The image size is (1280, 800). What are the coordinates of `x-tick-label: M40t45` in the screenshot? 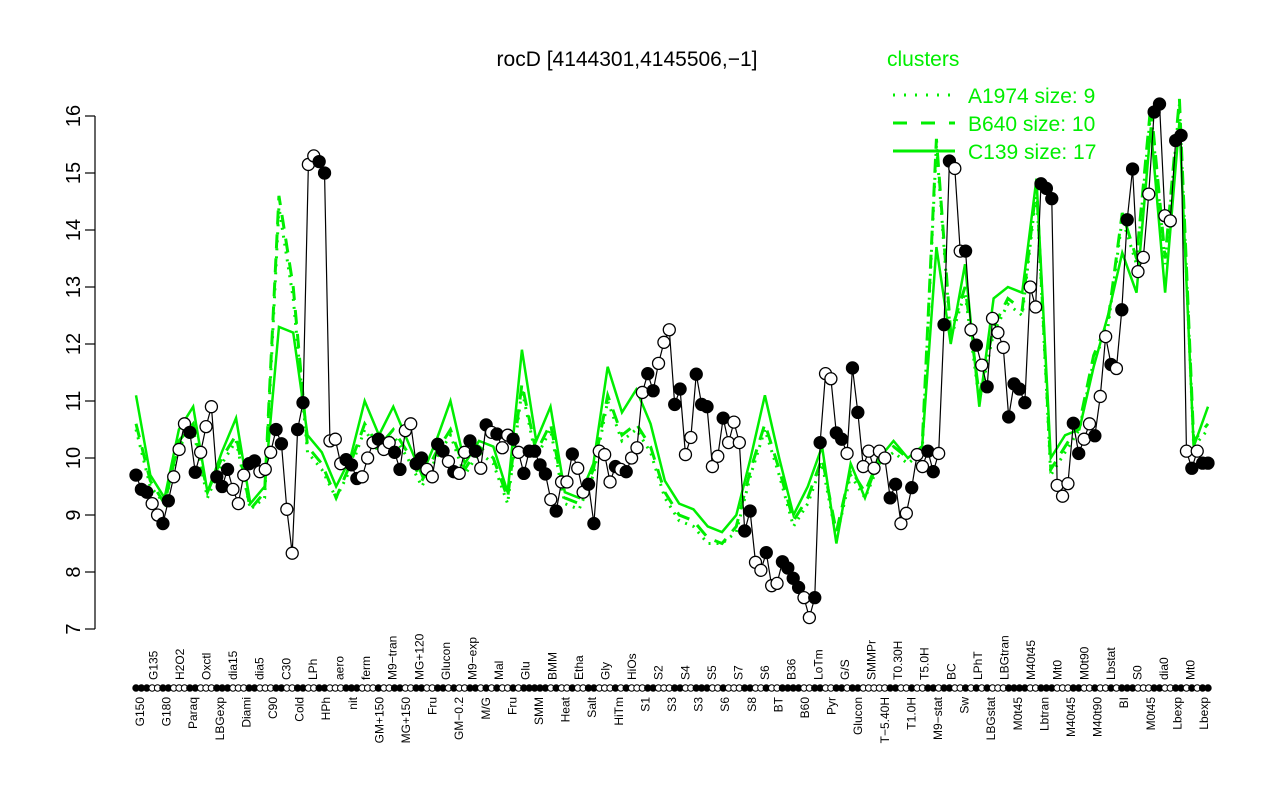 It's located at (1031, 660).